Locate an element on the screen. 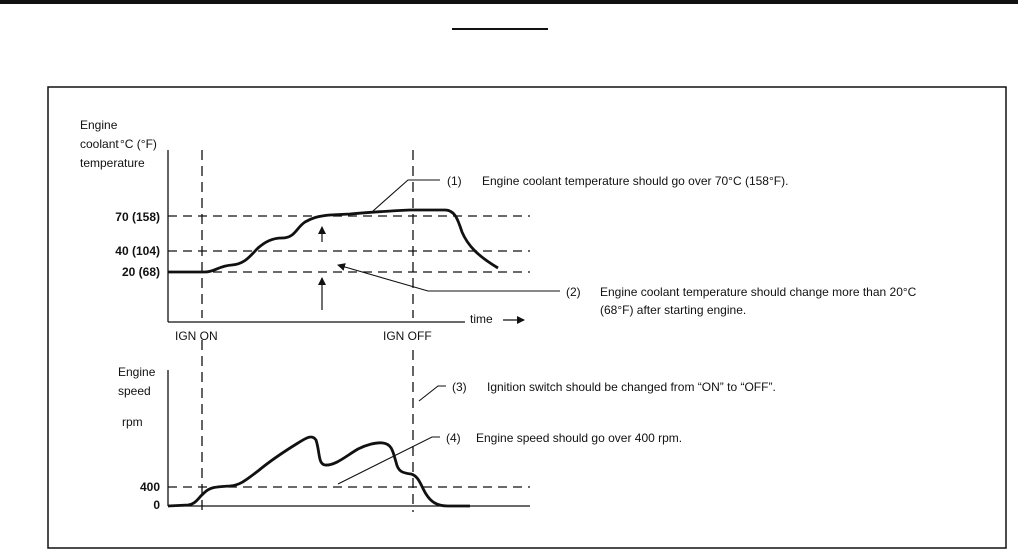  temp-tick-70: 70 (158) is located at coordinates (137, 217).